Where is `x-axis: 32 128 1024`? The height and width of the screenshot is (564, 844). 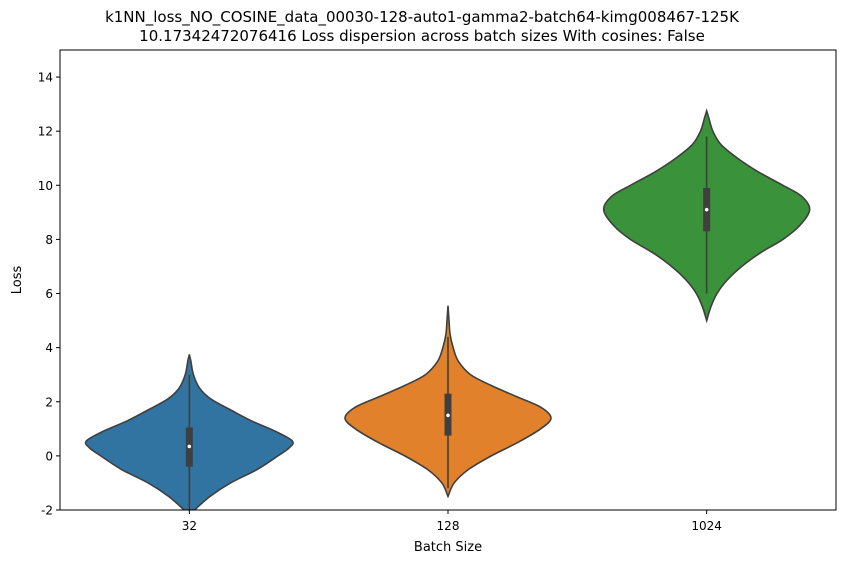 x-axis: 32 128 1024 is located at coordinates (452, 521).